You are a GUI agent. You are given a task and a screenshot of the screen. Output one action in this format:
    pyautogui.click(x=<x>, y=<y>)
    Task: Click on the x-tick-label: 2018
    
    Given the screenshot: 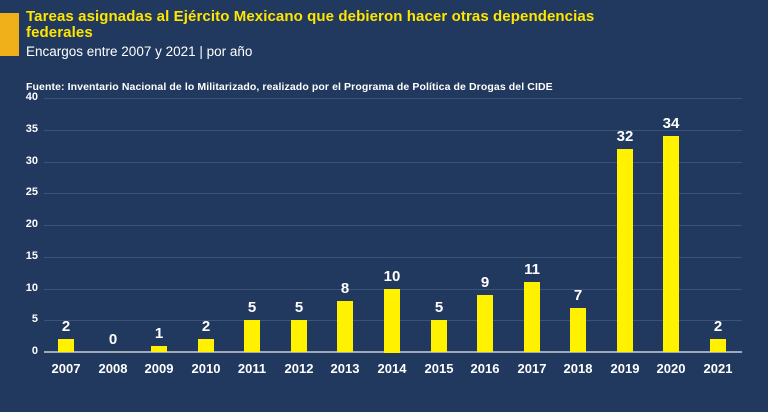 What is the action you would take?
    pyautogui.click(x=578, y=368)
    